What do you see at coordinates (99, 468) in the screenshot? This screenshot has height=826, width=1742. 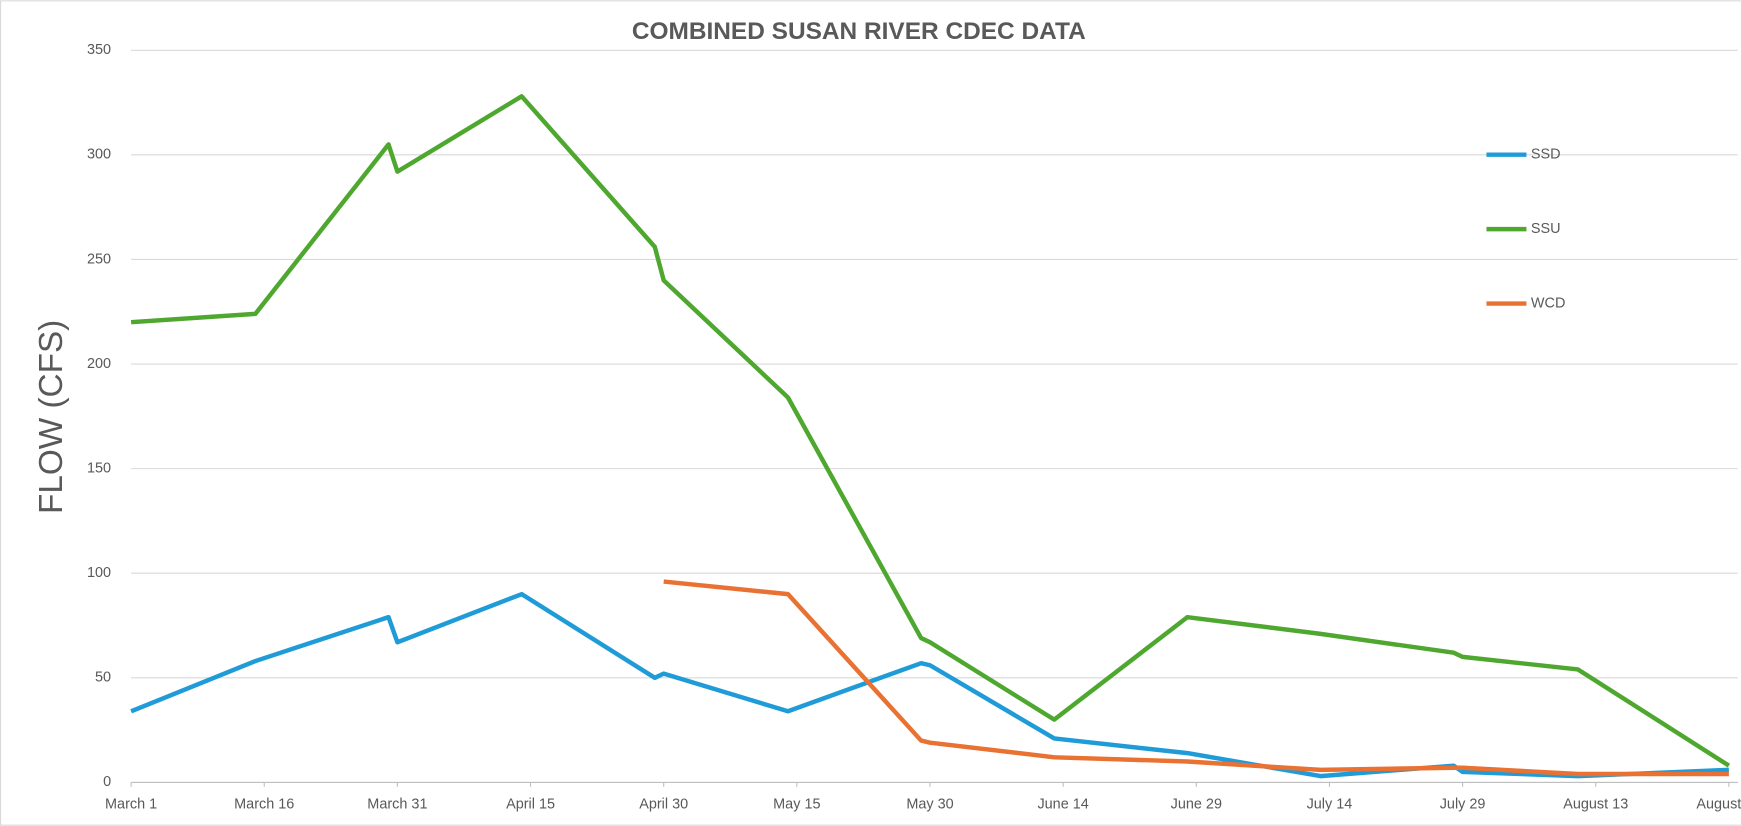 I see `y-tick-label: 150` at bounding box center [99, 468].